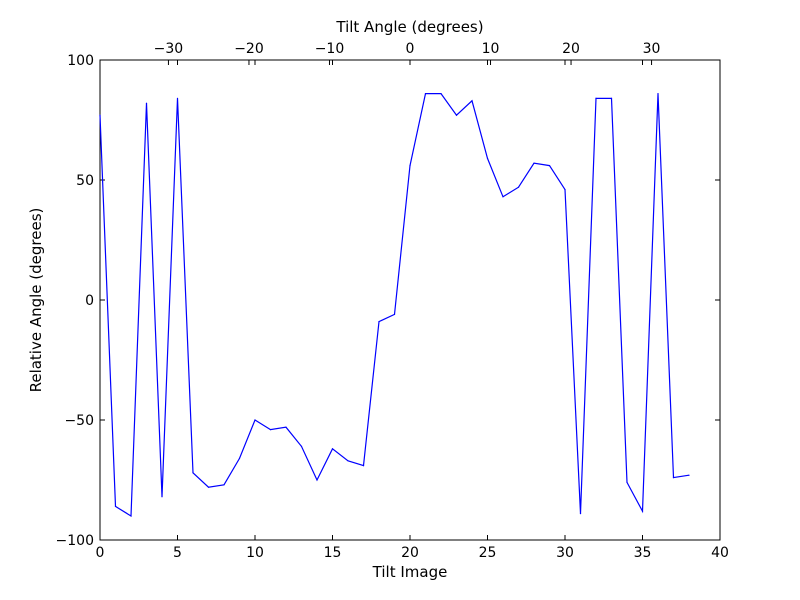  I want to click on top-x-axis: −30 −20 −10 0 10 20 30, so click(407, 53).